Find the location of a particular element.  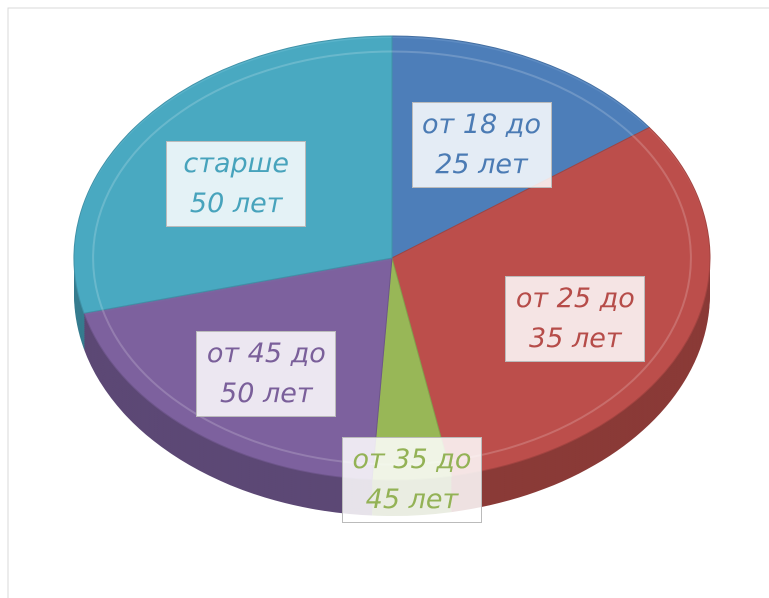

data-label: от 45 до 50 лет is located at coordinates (266, 374).